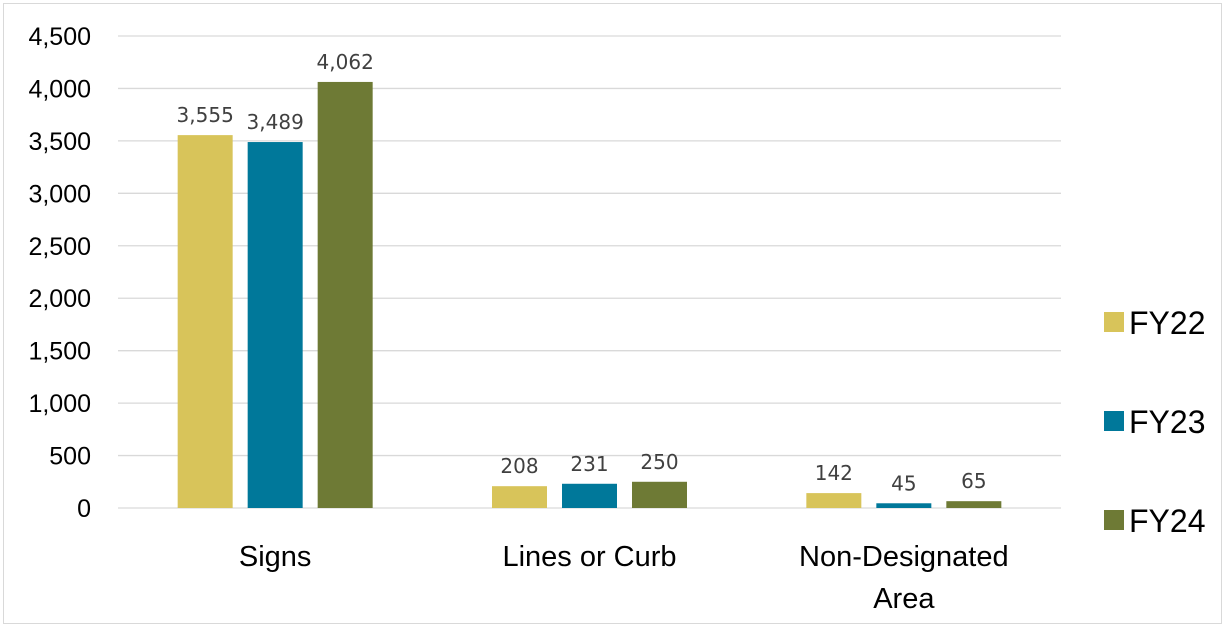 This screenshot has height=627, width=1225. I want to click on legend: FY22 FY23 FY24, so click(1154, 422).